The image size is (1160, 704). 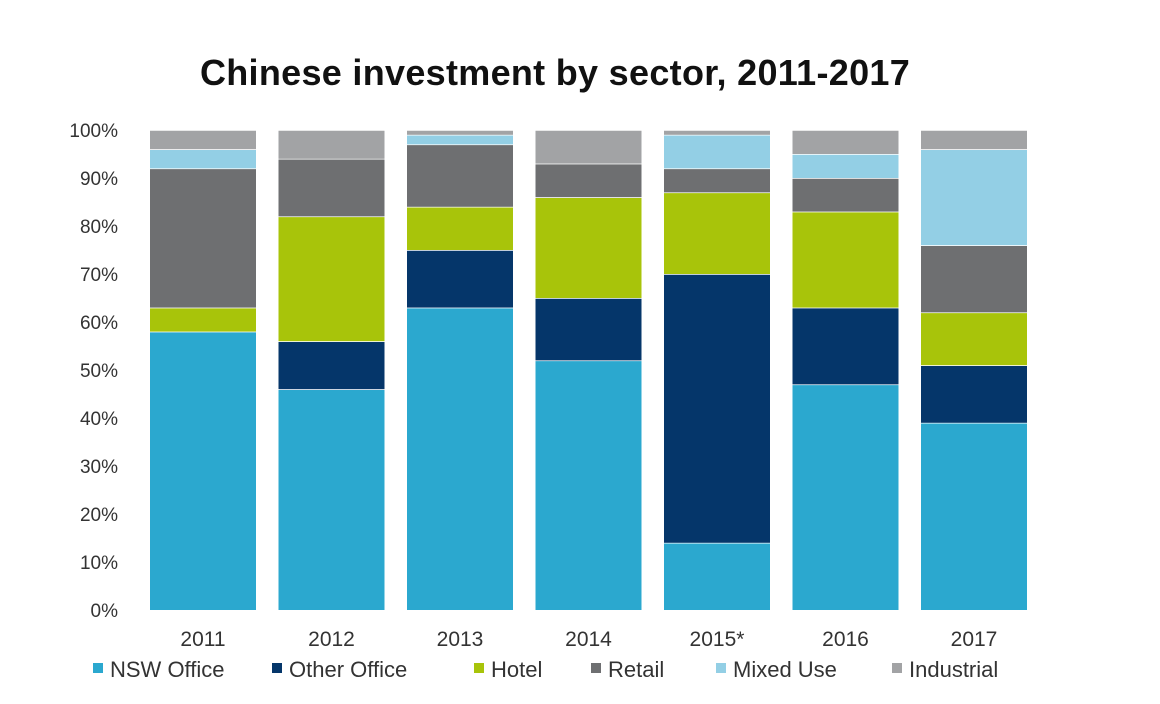 What do you see at coordinates (845, 639) in the screenshot?
I see `x-tick-label: 2016` at bounding box center [845, 639].